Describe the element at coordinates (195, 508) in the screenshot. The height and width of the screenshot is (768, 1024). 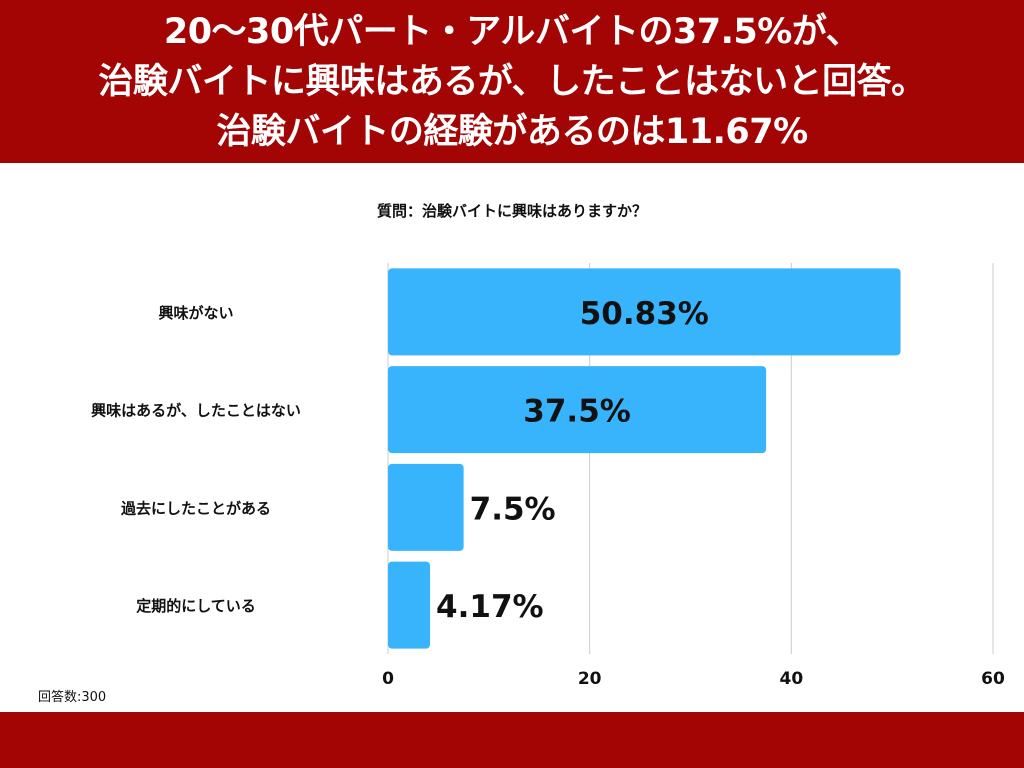
I see `category-label: 過去にしたことがある` at that location.